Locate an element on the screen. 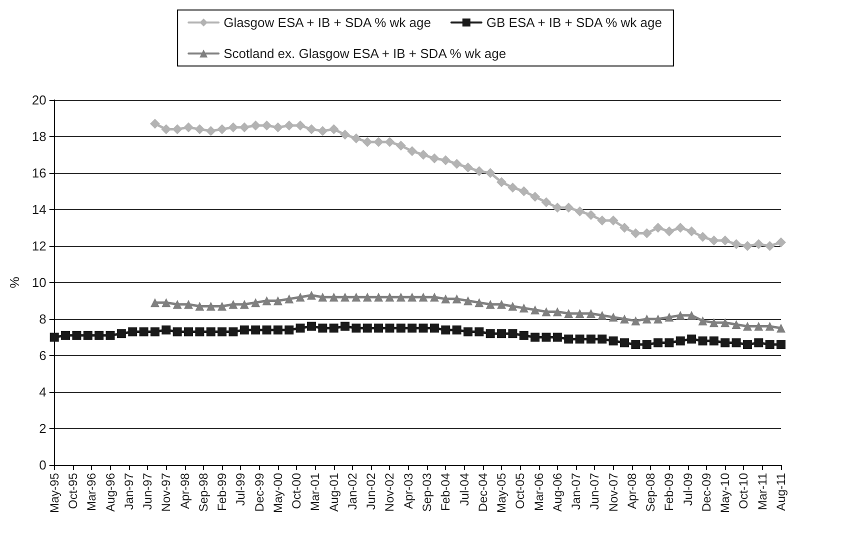 Image resolution: width=851 pixels, height=535 pixels. x-tick-label: Sep-03 is located at coordinates (427, 492).